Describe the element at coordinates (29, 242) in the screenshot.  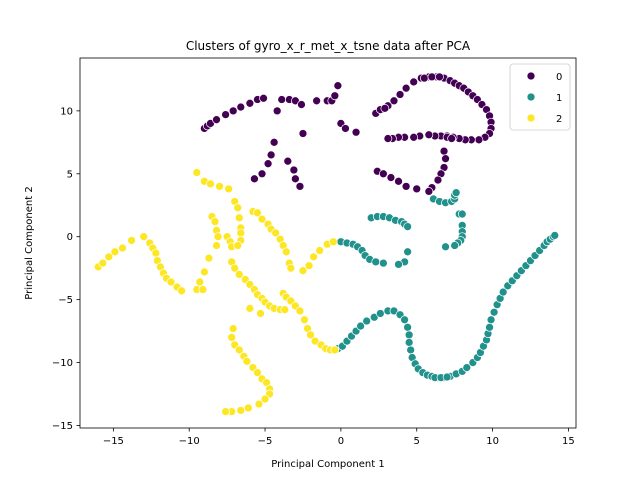
I see `y-axis-label: Principal Component 2` at that location.